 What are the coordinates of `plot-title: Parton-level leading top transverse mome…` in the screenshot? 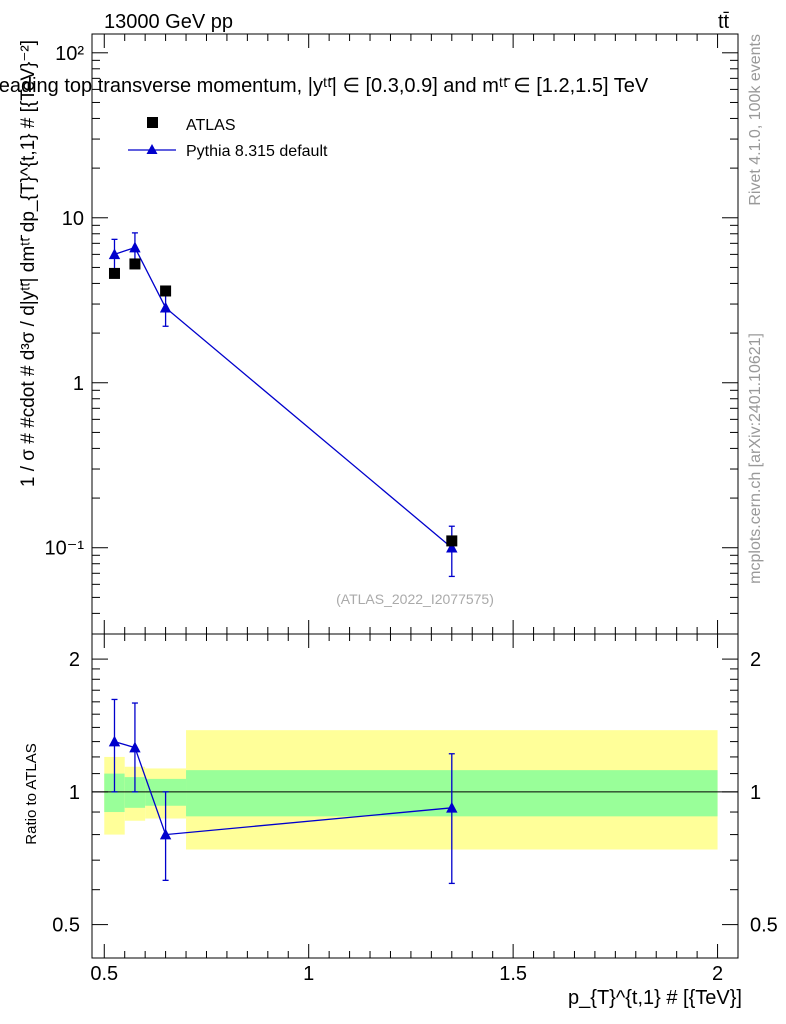 It's located at (324, 86).